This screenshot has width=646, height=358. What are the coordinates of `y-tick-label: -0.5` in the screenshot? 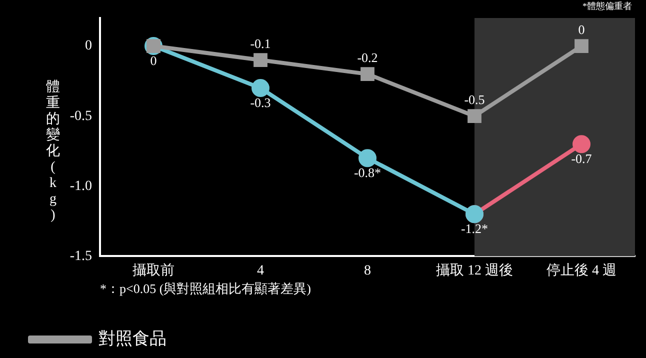 It's located at (81, 116).